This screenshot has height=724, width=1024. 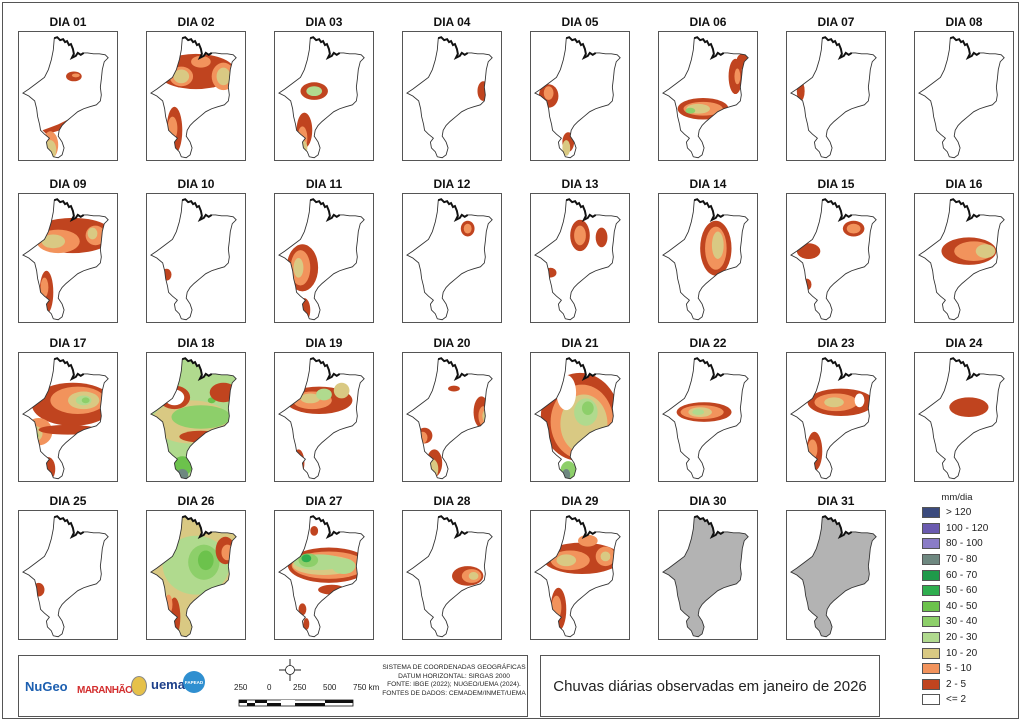 What do you see at coordinates (970, 591) in the screenshot?
I see `legend-item: 50 - 60` at bounding box center [970, 591].